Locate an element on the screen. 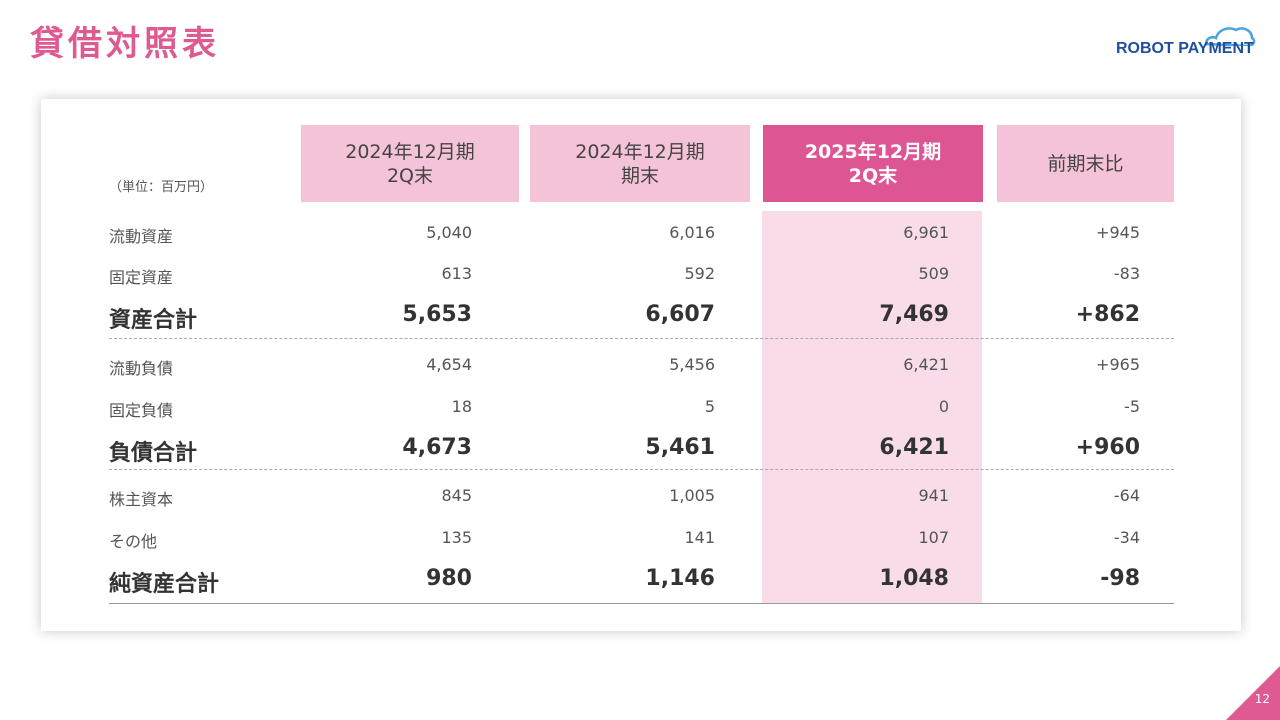 The width and height of the screenshot is (1280, 720). row-label: 流動資産 is located at coordinates (141, 236).